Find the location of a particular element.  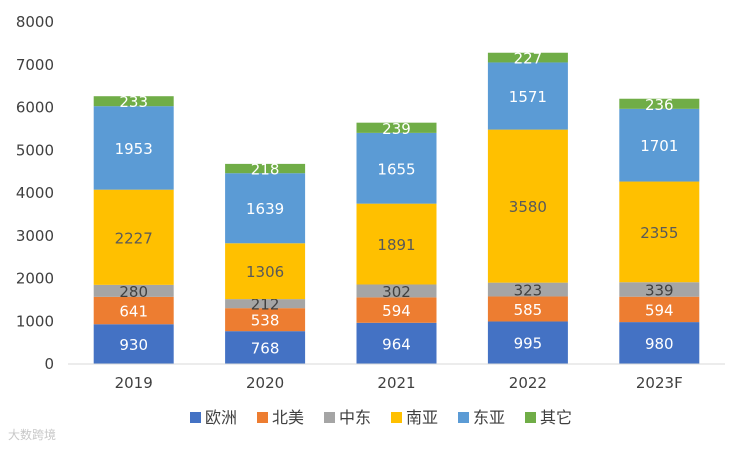

data-label: 585 is located at coordinates (528, 310).